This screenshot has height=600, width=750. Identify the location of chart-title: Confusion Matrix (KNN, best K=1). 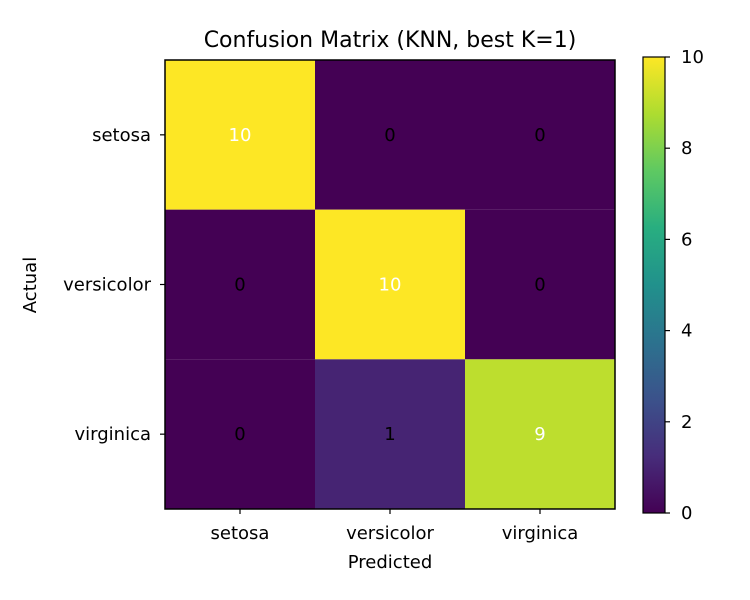
(390, 40).